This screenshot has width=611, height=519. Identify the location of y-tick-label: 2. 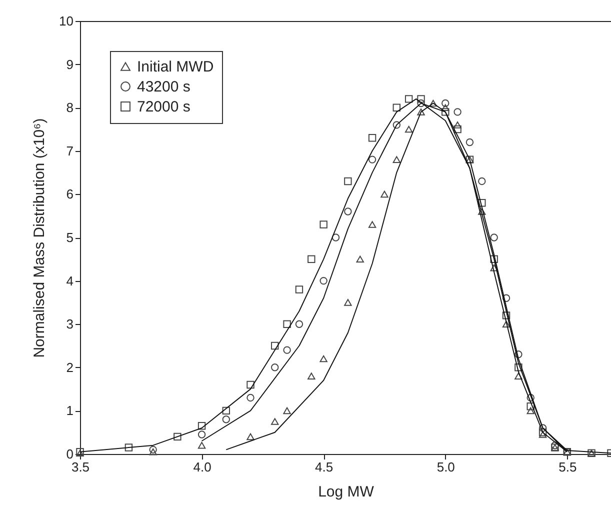
(70, 367).